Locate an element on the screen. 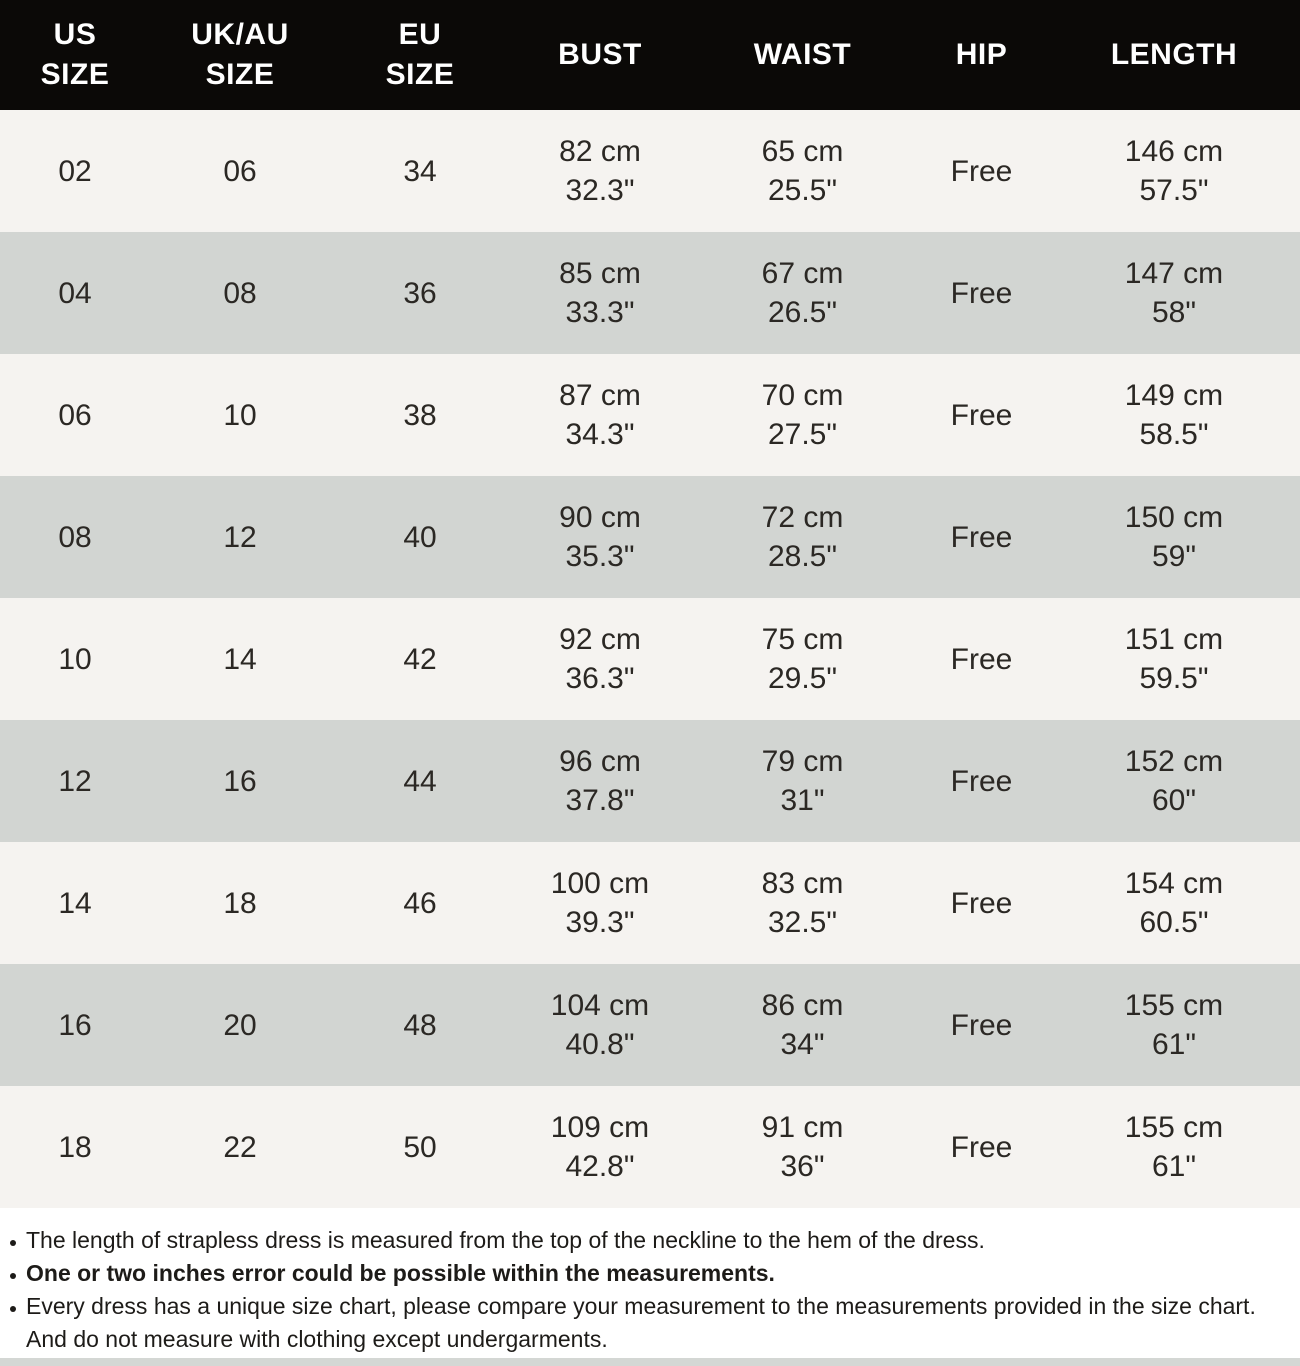 The height and width of the screenshot is (1366, 1300). eu-size-cell: 46 is located at coordinates (420, 903).